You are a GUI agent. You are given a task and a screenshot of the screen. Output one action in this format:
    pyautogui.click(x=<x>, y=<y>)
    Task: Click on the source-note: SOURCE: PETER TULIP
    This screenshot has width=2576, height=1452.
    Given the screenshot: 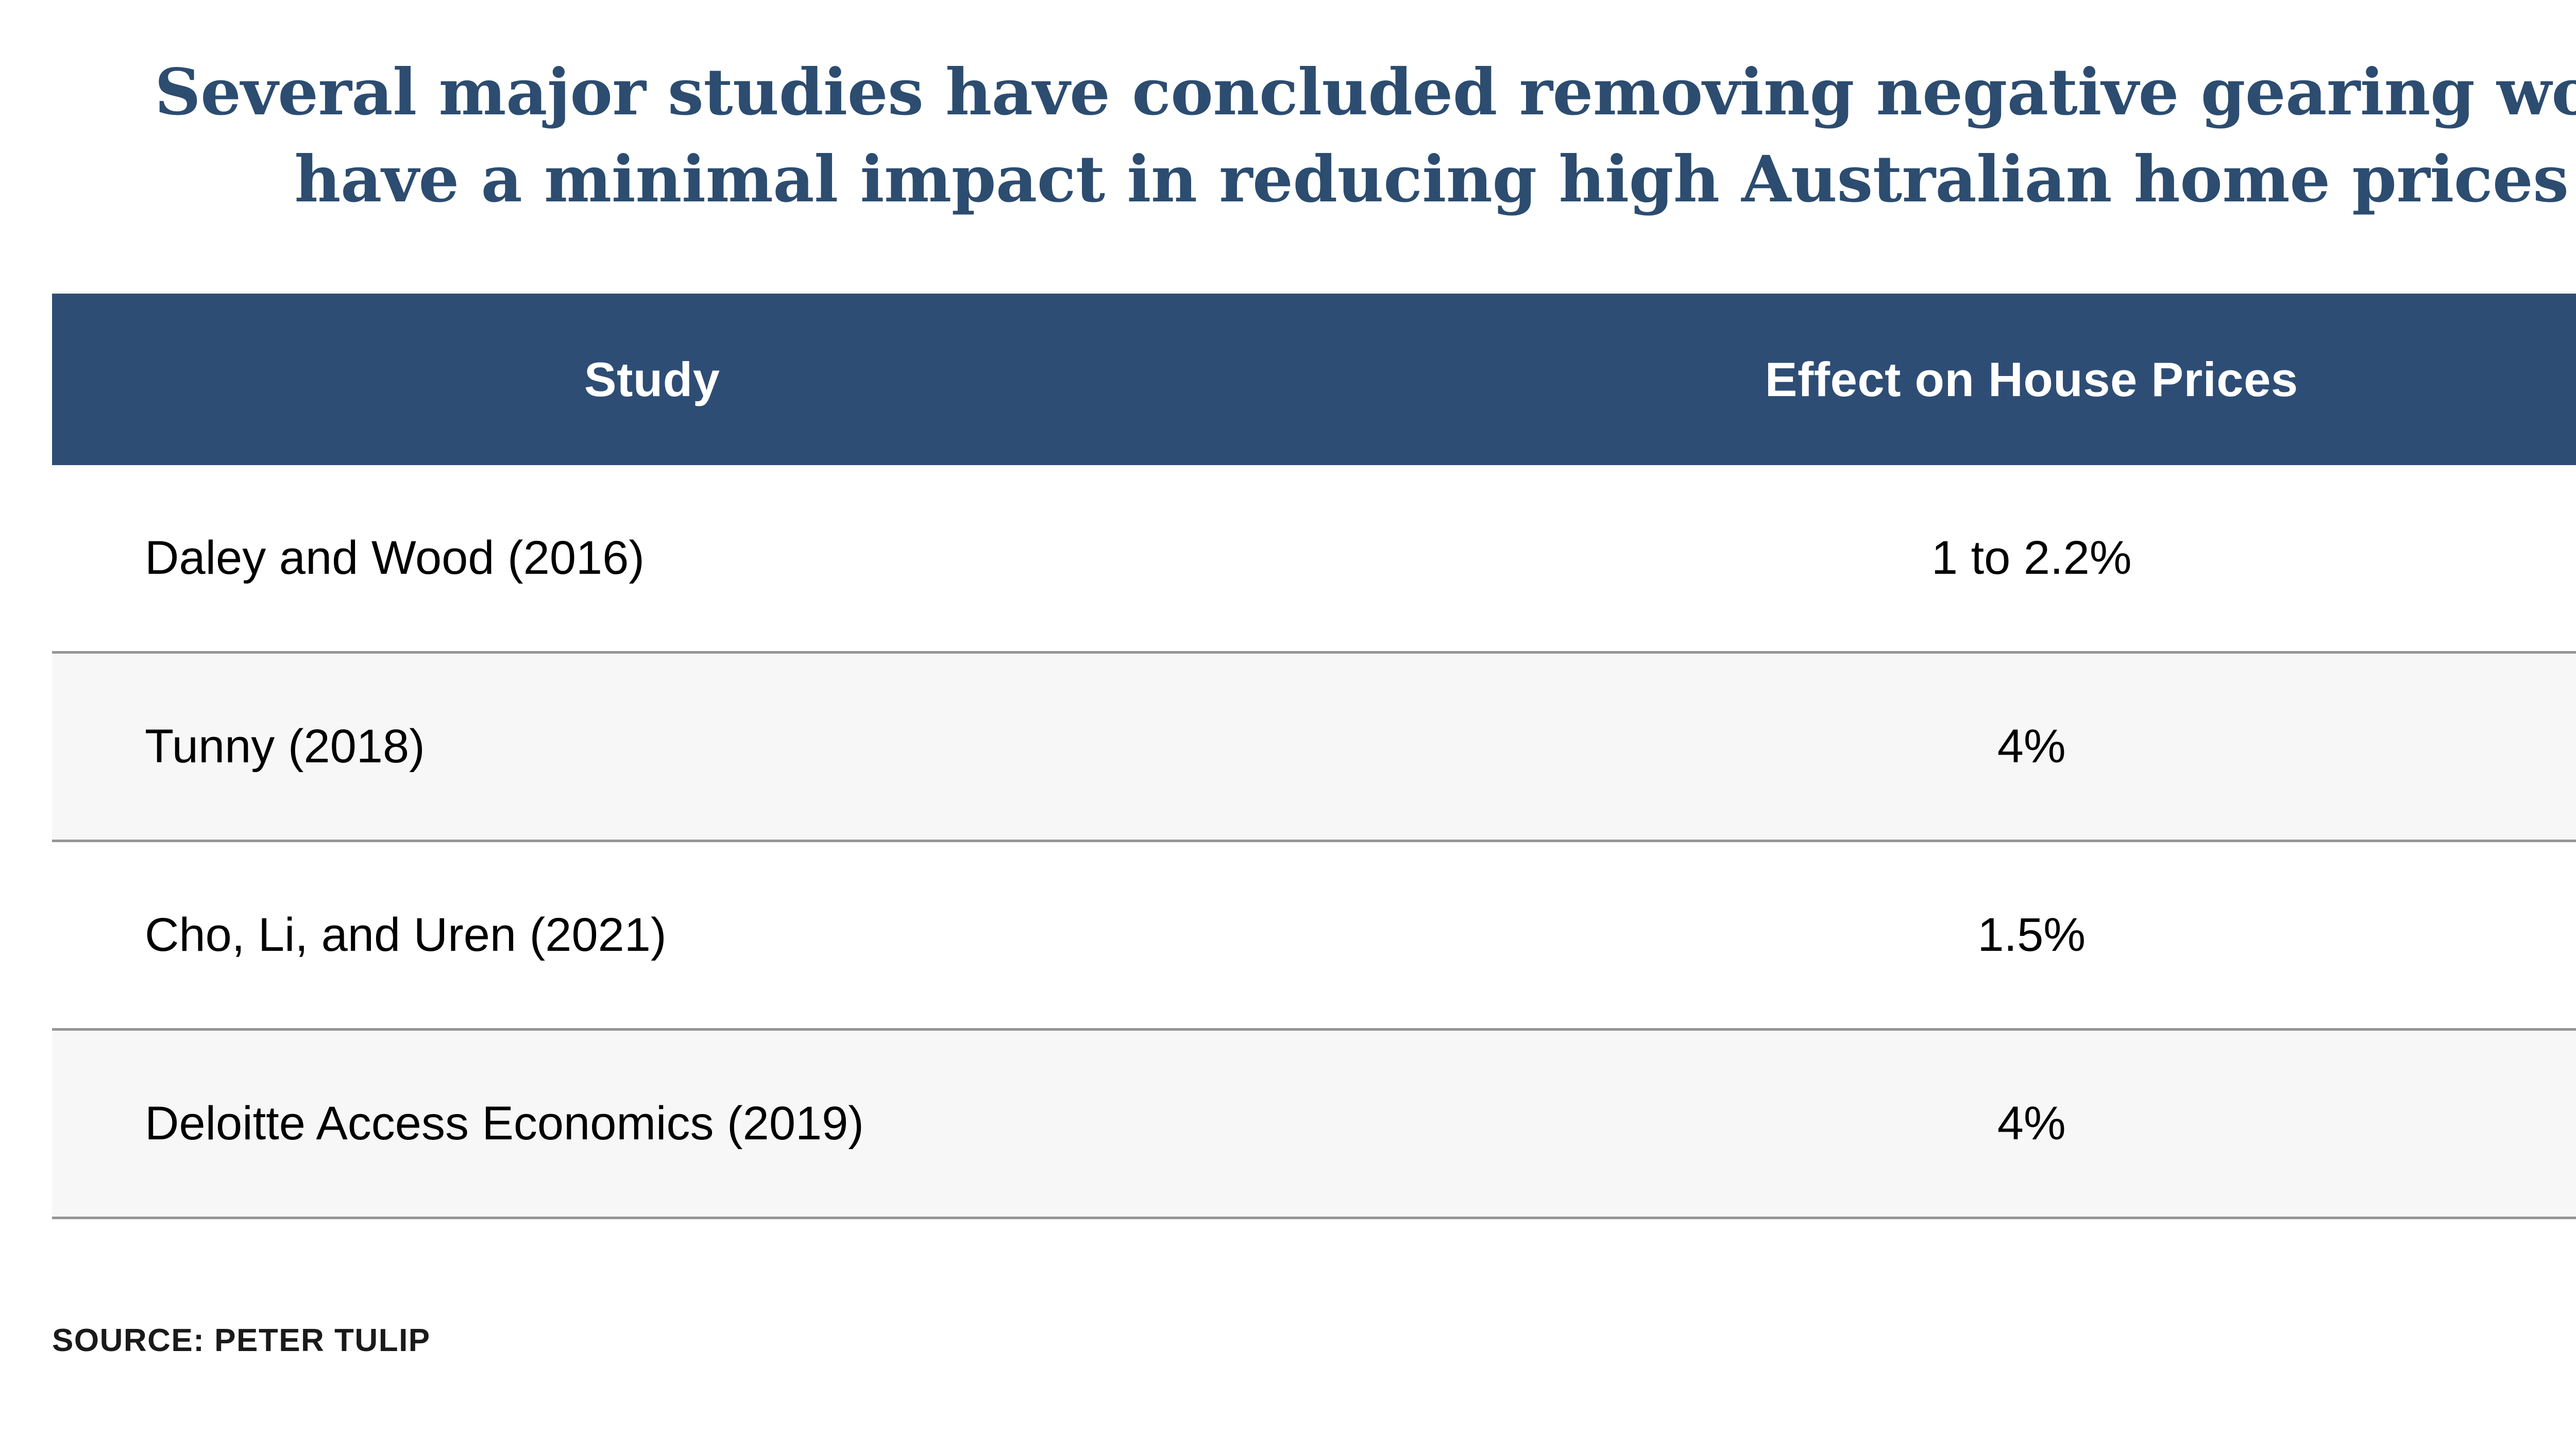 What is the action you would take?
    pyautogui.click(x=241, y=1340)
    